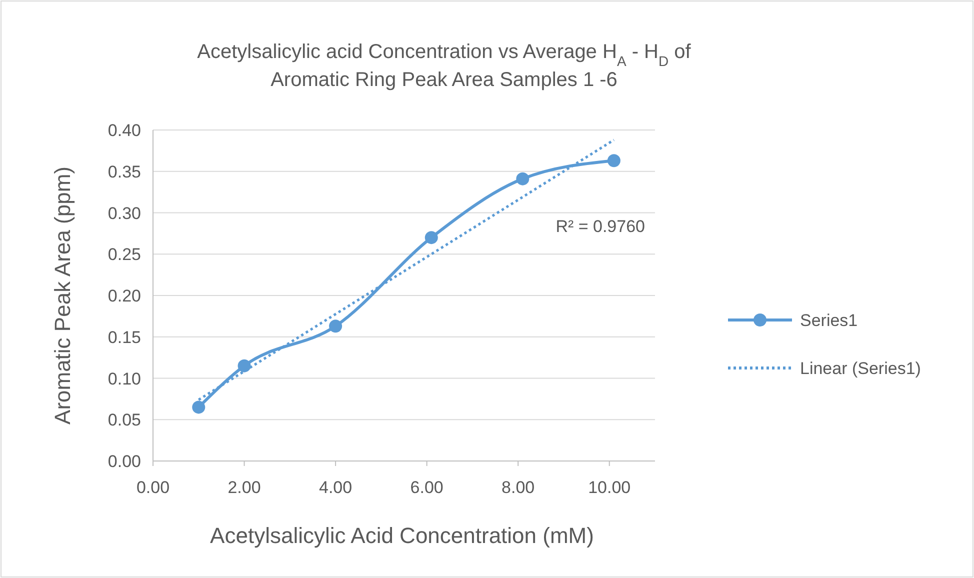  I want to click on x-tick-label: 2.00, so click(244, 487).